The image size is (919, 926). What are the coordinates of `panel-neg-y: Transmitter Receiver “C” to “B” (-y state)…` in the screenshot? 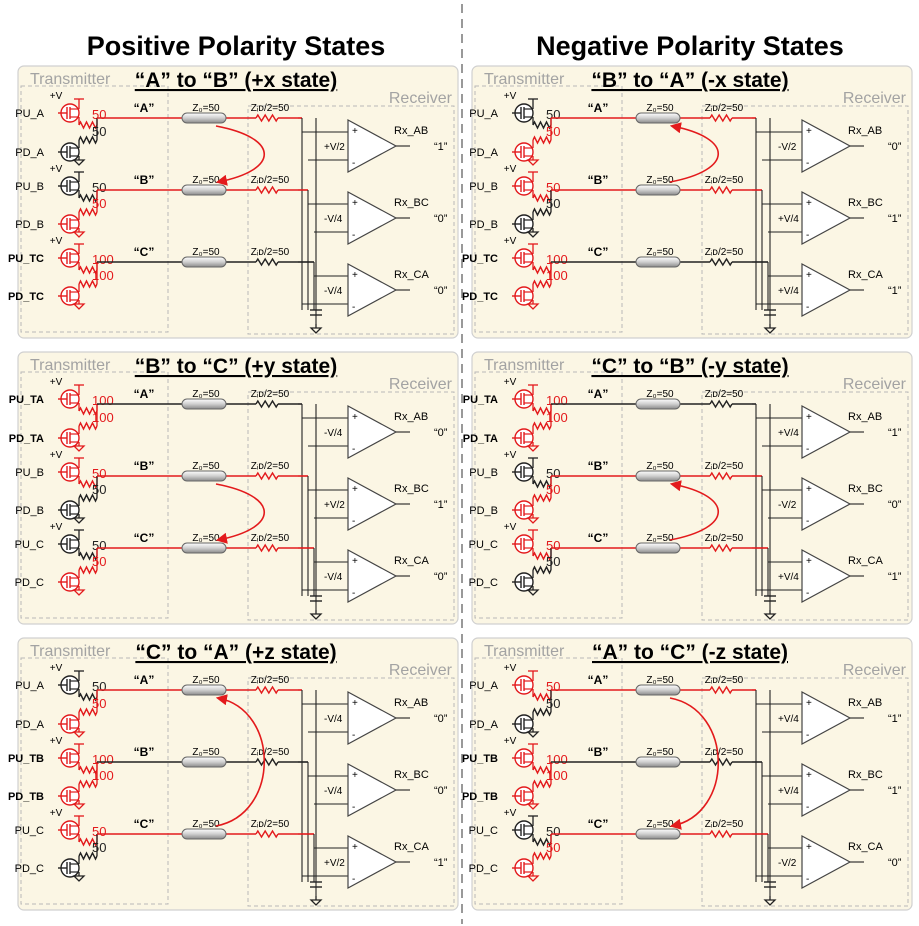 It's located at (688, 488).